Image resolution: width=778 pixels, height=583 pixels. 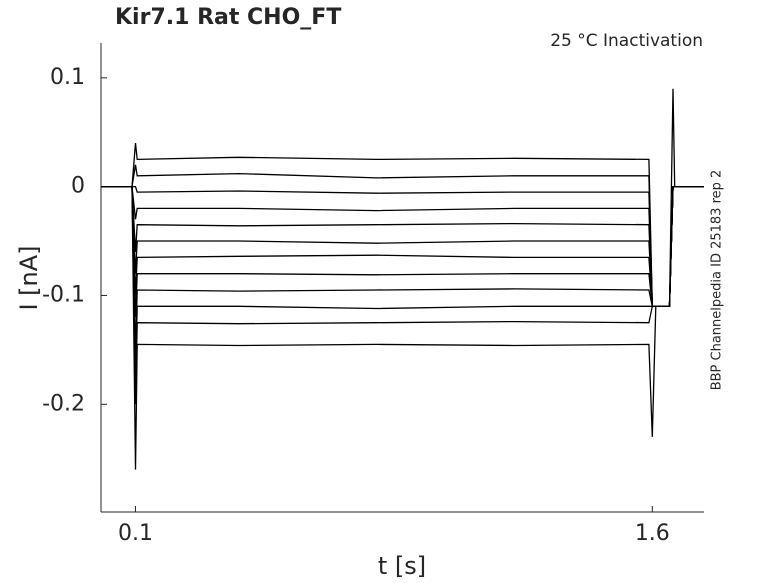 I want to click on x-axis-label: t [s], so click(x=402, y=566).